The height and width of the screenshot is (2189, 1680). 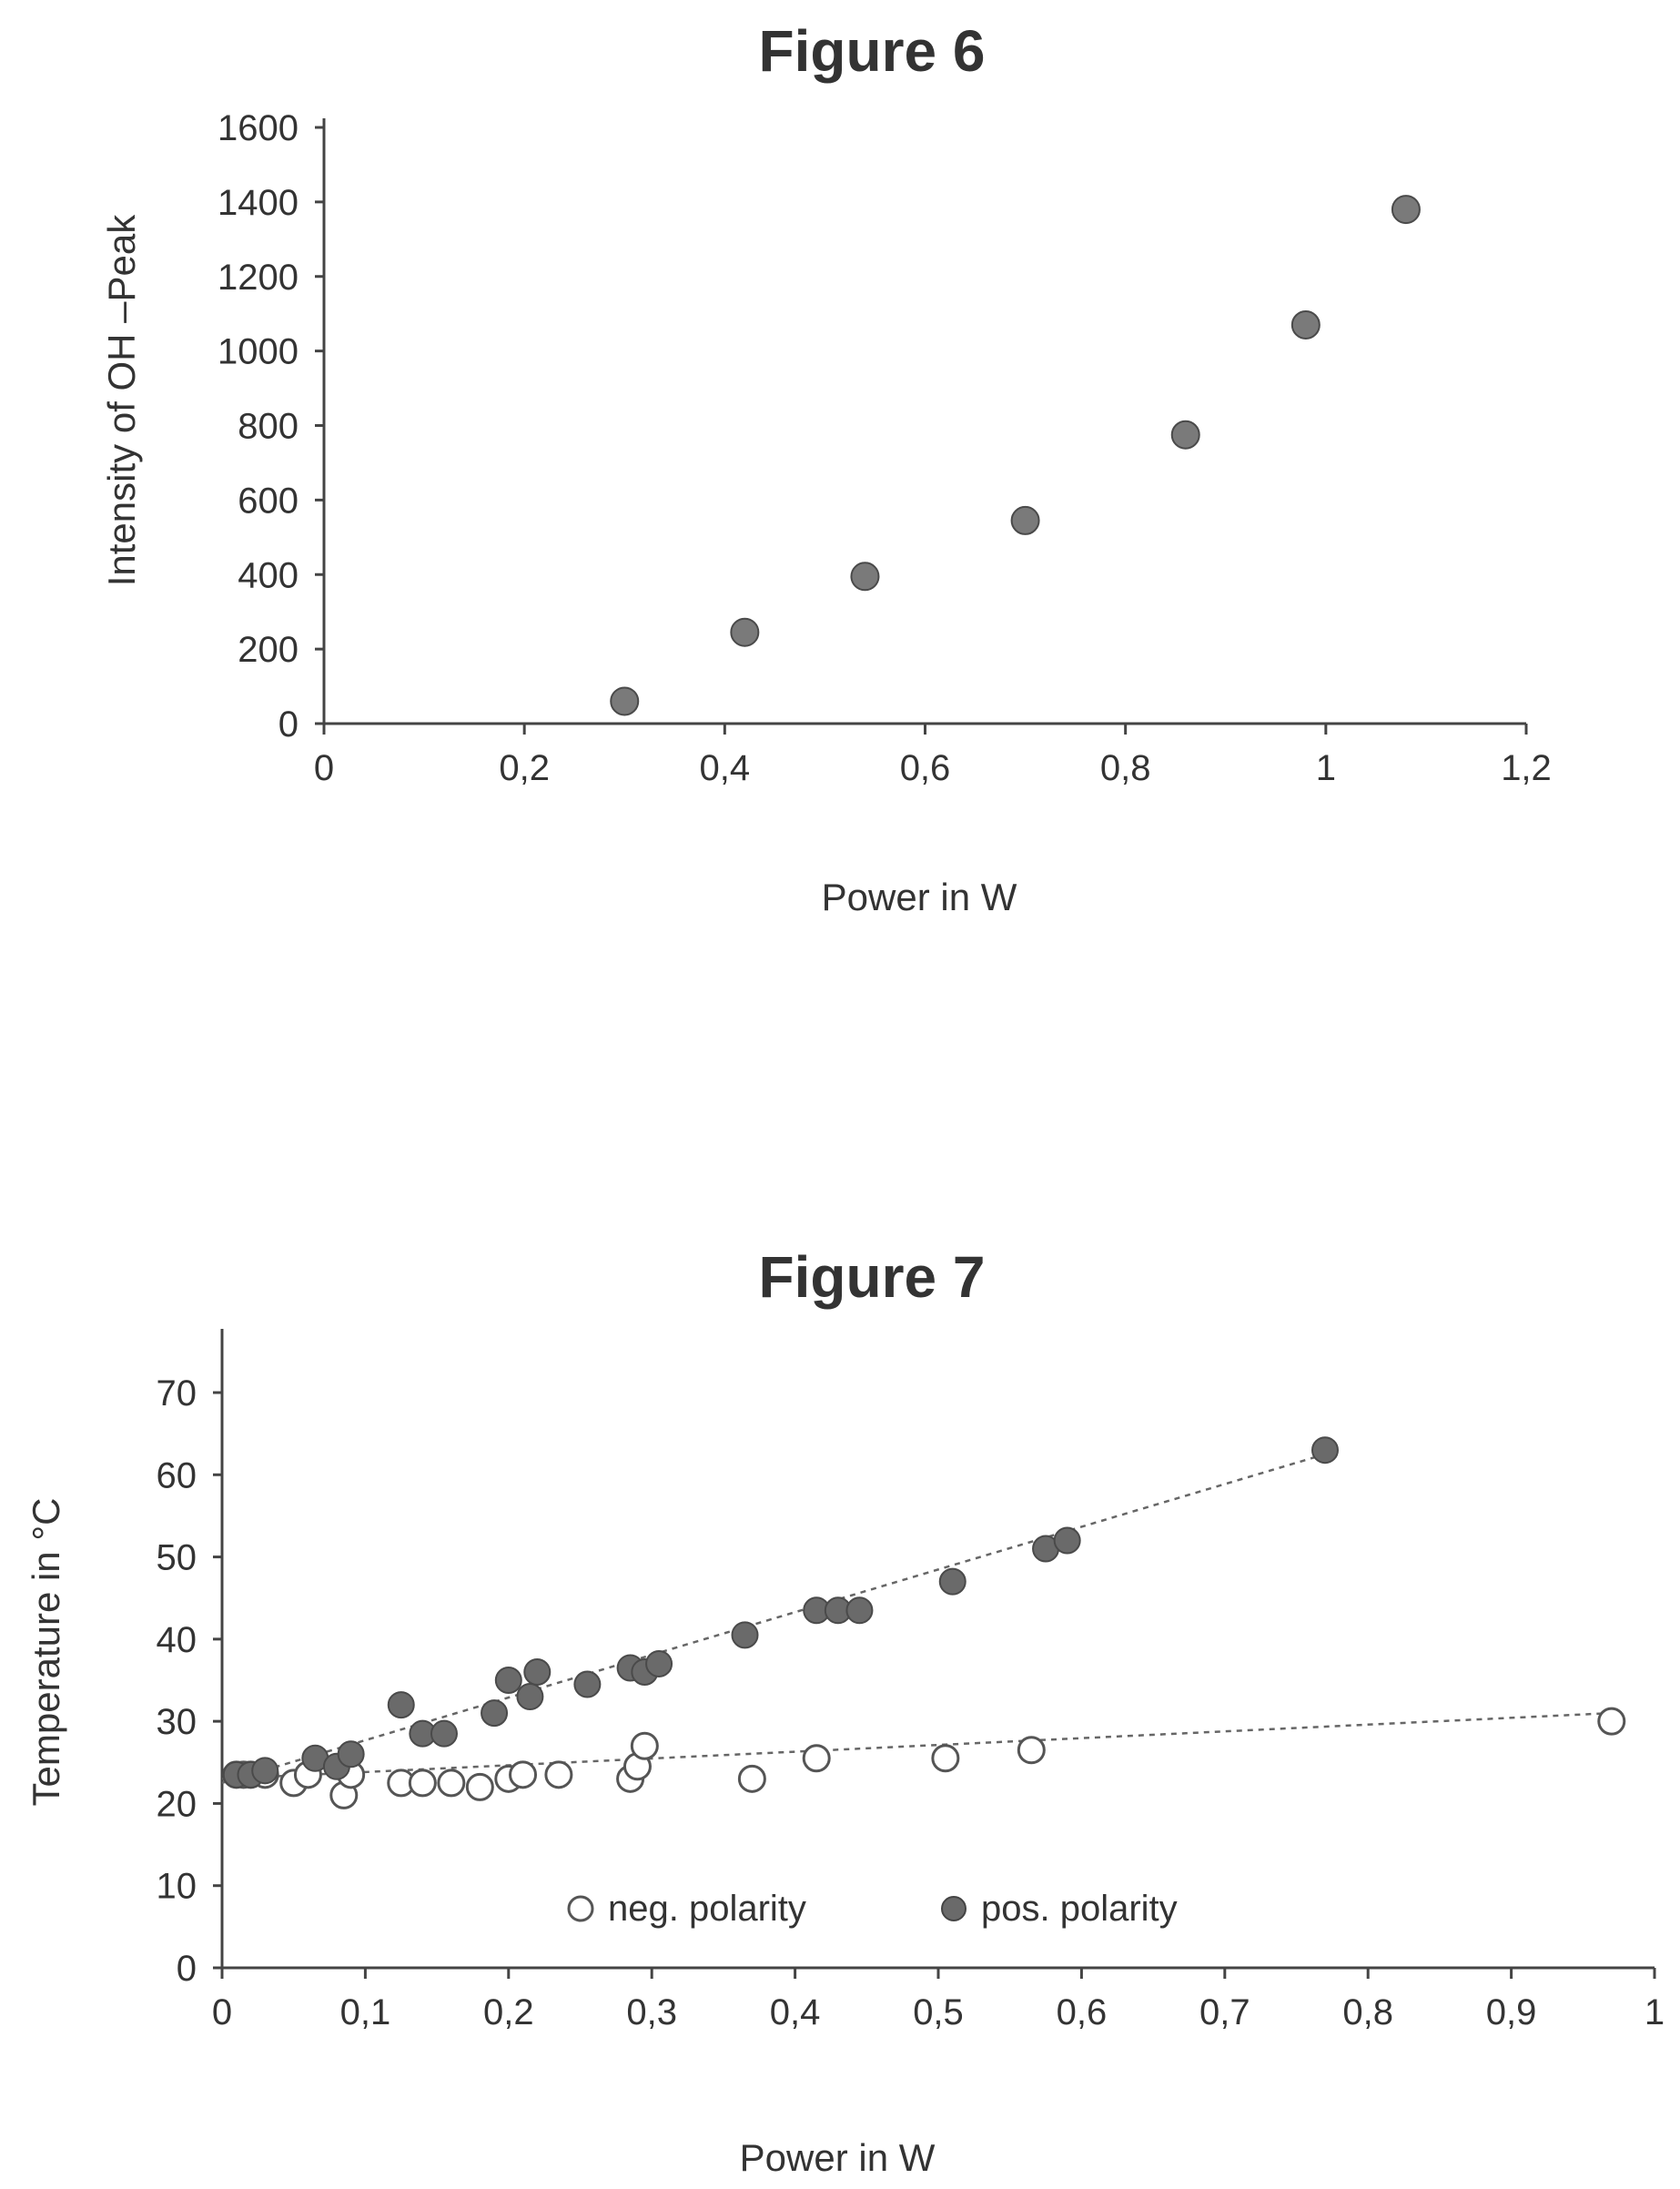 I want to click on y-tick-label: 1000, so click(x=258, y=352).